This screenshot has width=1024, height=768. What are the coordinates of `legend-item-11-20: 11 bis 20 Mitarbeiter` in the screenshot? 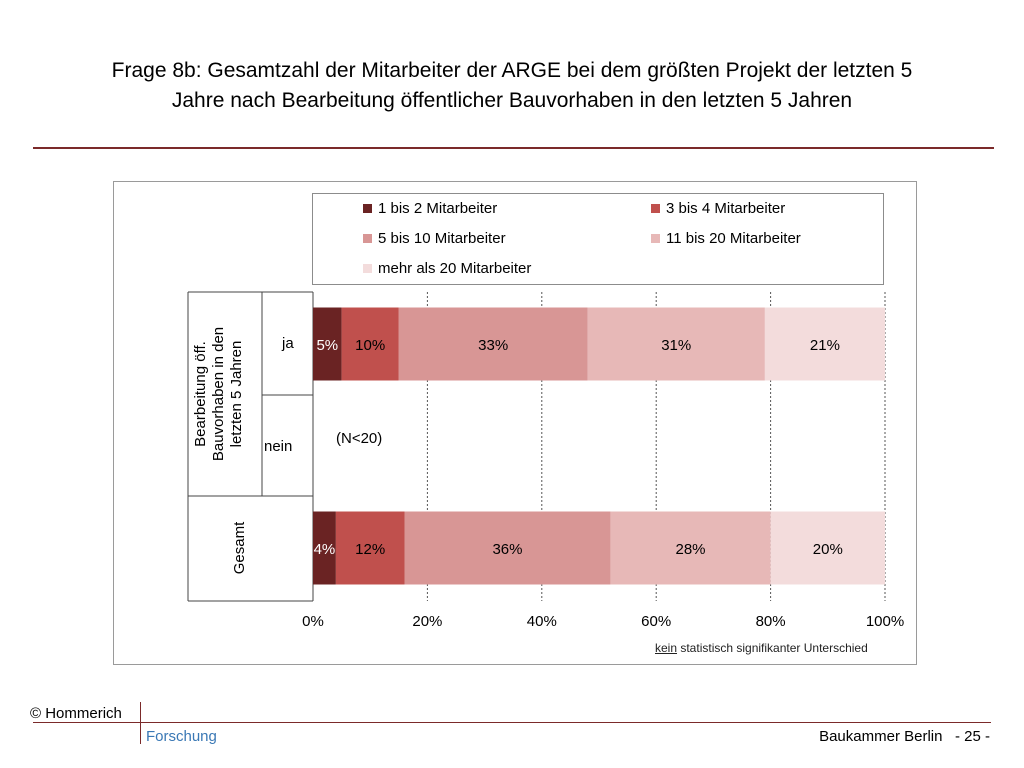 It's located at (726, 238).